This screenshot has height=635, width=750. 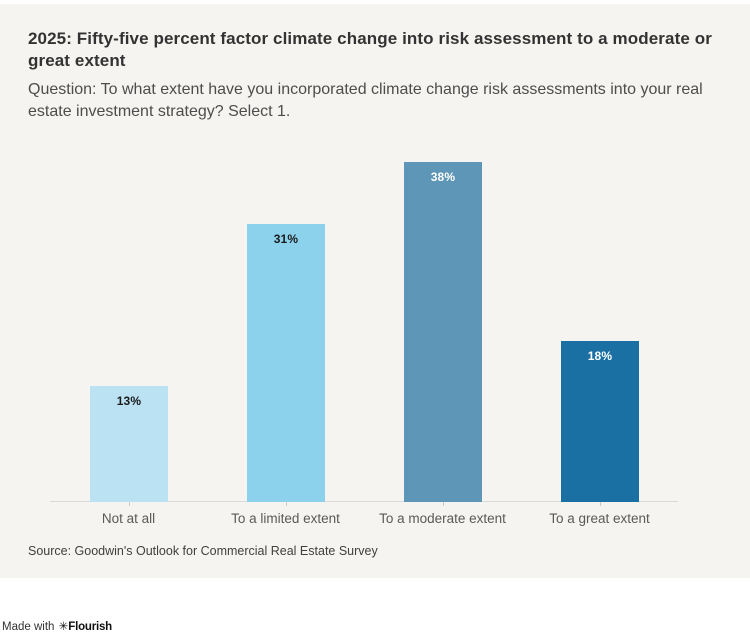 What do you see at coordinates (128, 518) in the screenshot?
I see `x-axis-category-label: Not at all` at bounding box center [128, 518].